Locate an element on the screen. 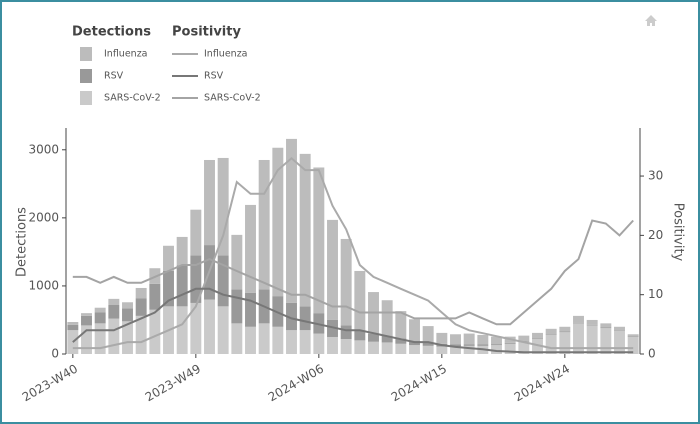 The width and height of the screenshot is (700, 424). x-tick-label: 2024-W15 is located at coordinates (419, 383).